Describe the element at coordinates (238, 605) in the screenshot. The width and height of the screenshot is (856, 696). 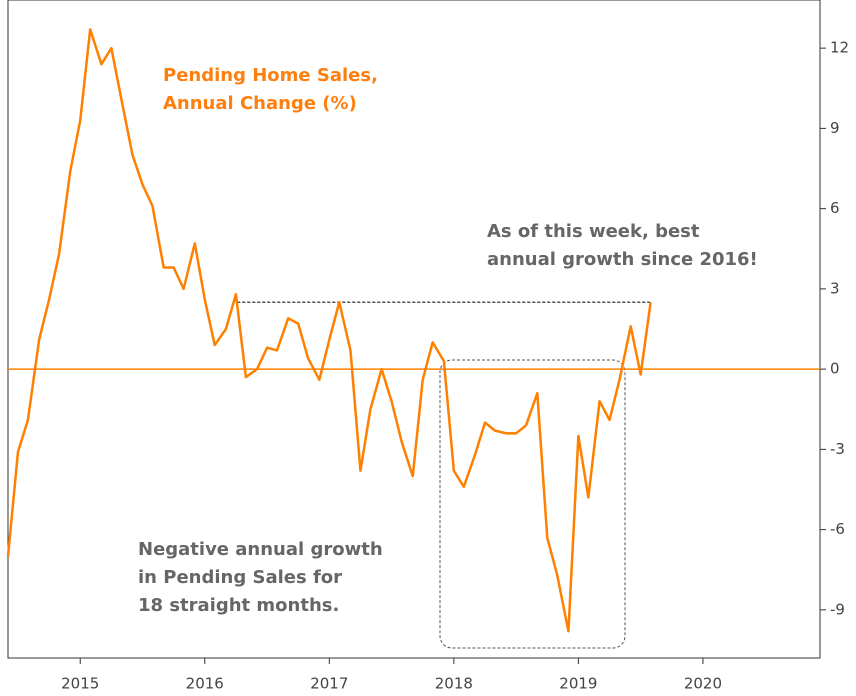
I see `annotation: 18 straight months.` at that location.